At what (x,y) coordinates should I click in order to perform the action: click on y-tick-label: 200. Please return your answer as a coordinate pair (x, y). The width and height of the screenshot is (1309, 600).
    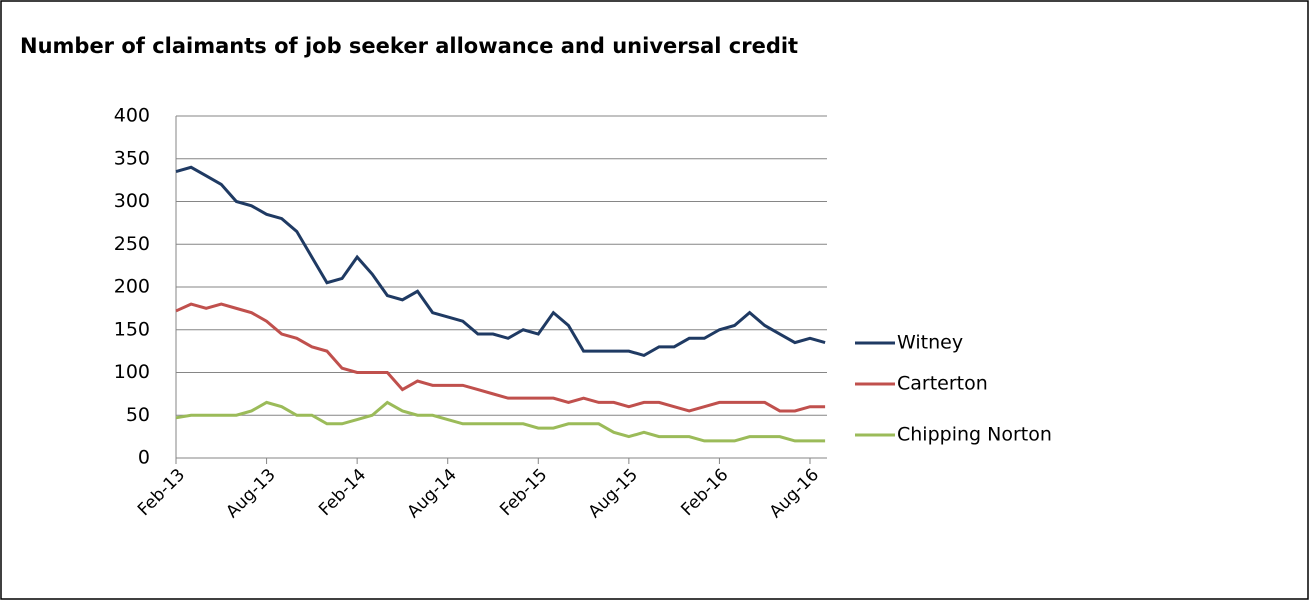
    Looking at the image, I should click on (132, 287).